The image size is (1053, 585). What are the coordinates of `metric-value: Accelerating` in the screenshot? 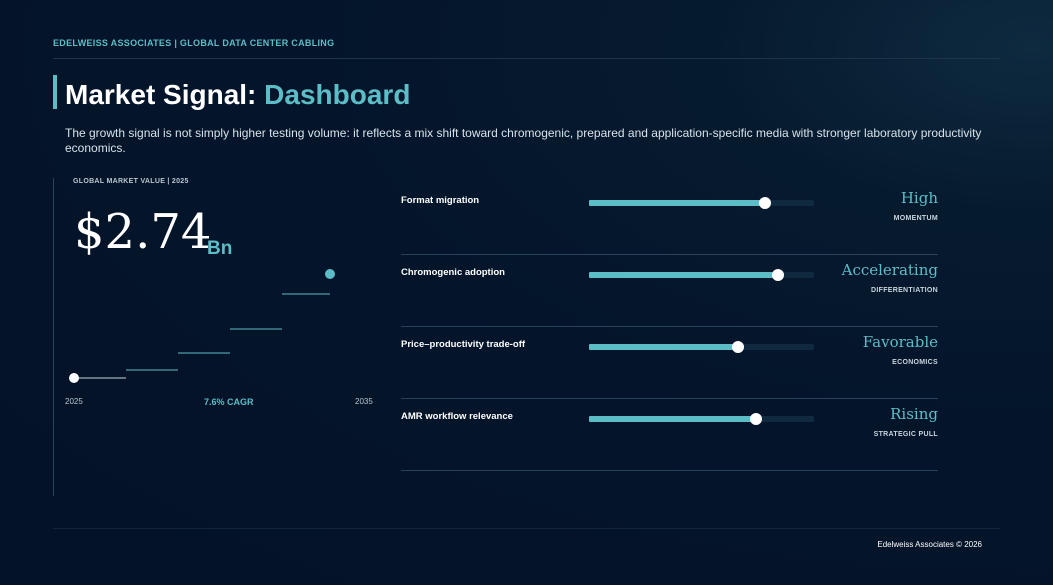 It's located at (889, 270).